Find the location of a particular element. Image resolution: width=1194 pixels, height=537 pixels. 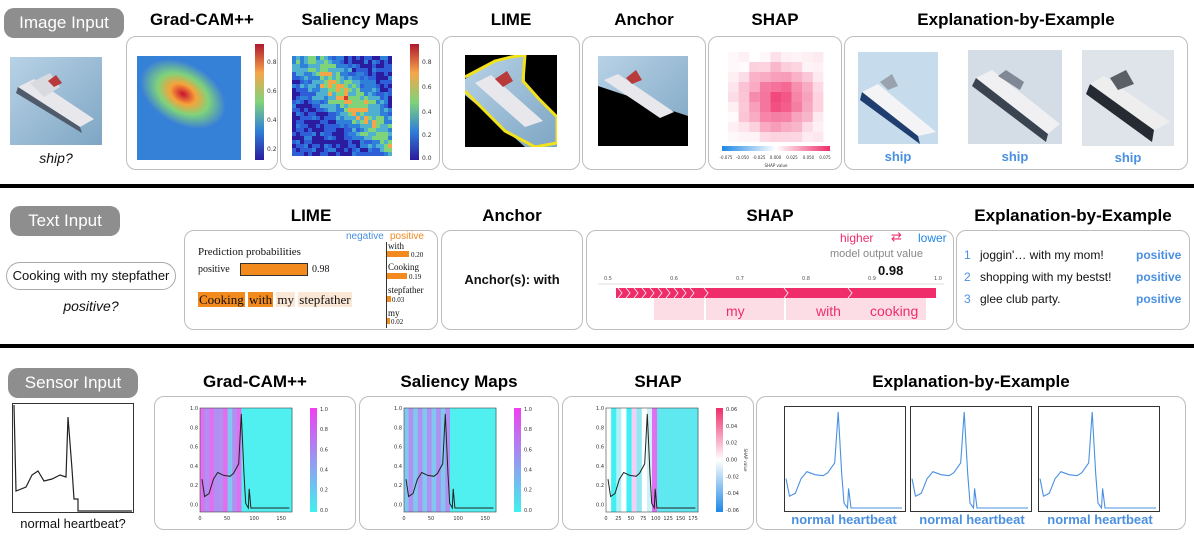

sensor-input-label: Sensor Input is located at coordinates (73, 383).